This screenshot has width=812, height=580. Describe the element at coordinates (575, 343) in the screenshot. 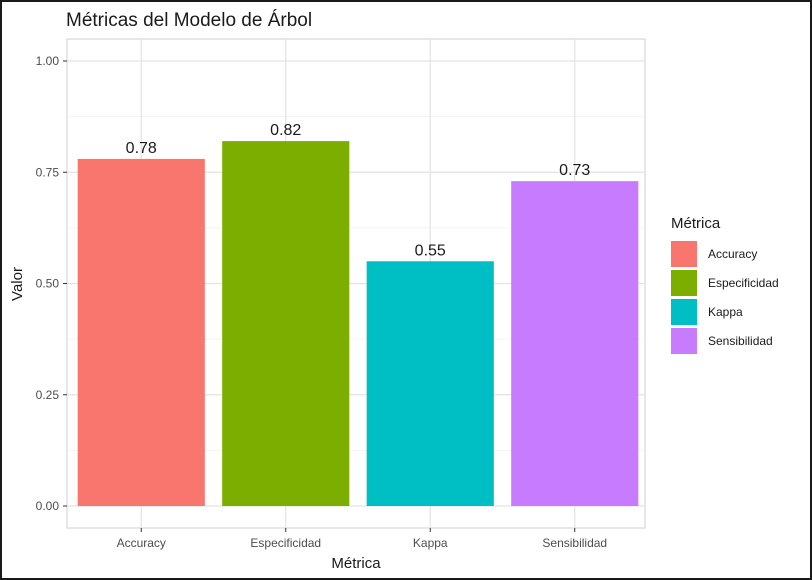

I see `bar-sensibilidad` at that location.